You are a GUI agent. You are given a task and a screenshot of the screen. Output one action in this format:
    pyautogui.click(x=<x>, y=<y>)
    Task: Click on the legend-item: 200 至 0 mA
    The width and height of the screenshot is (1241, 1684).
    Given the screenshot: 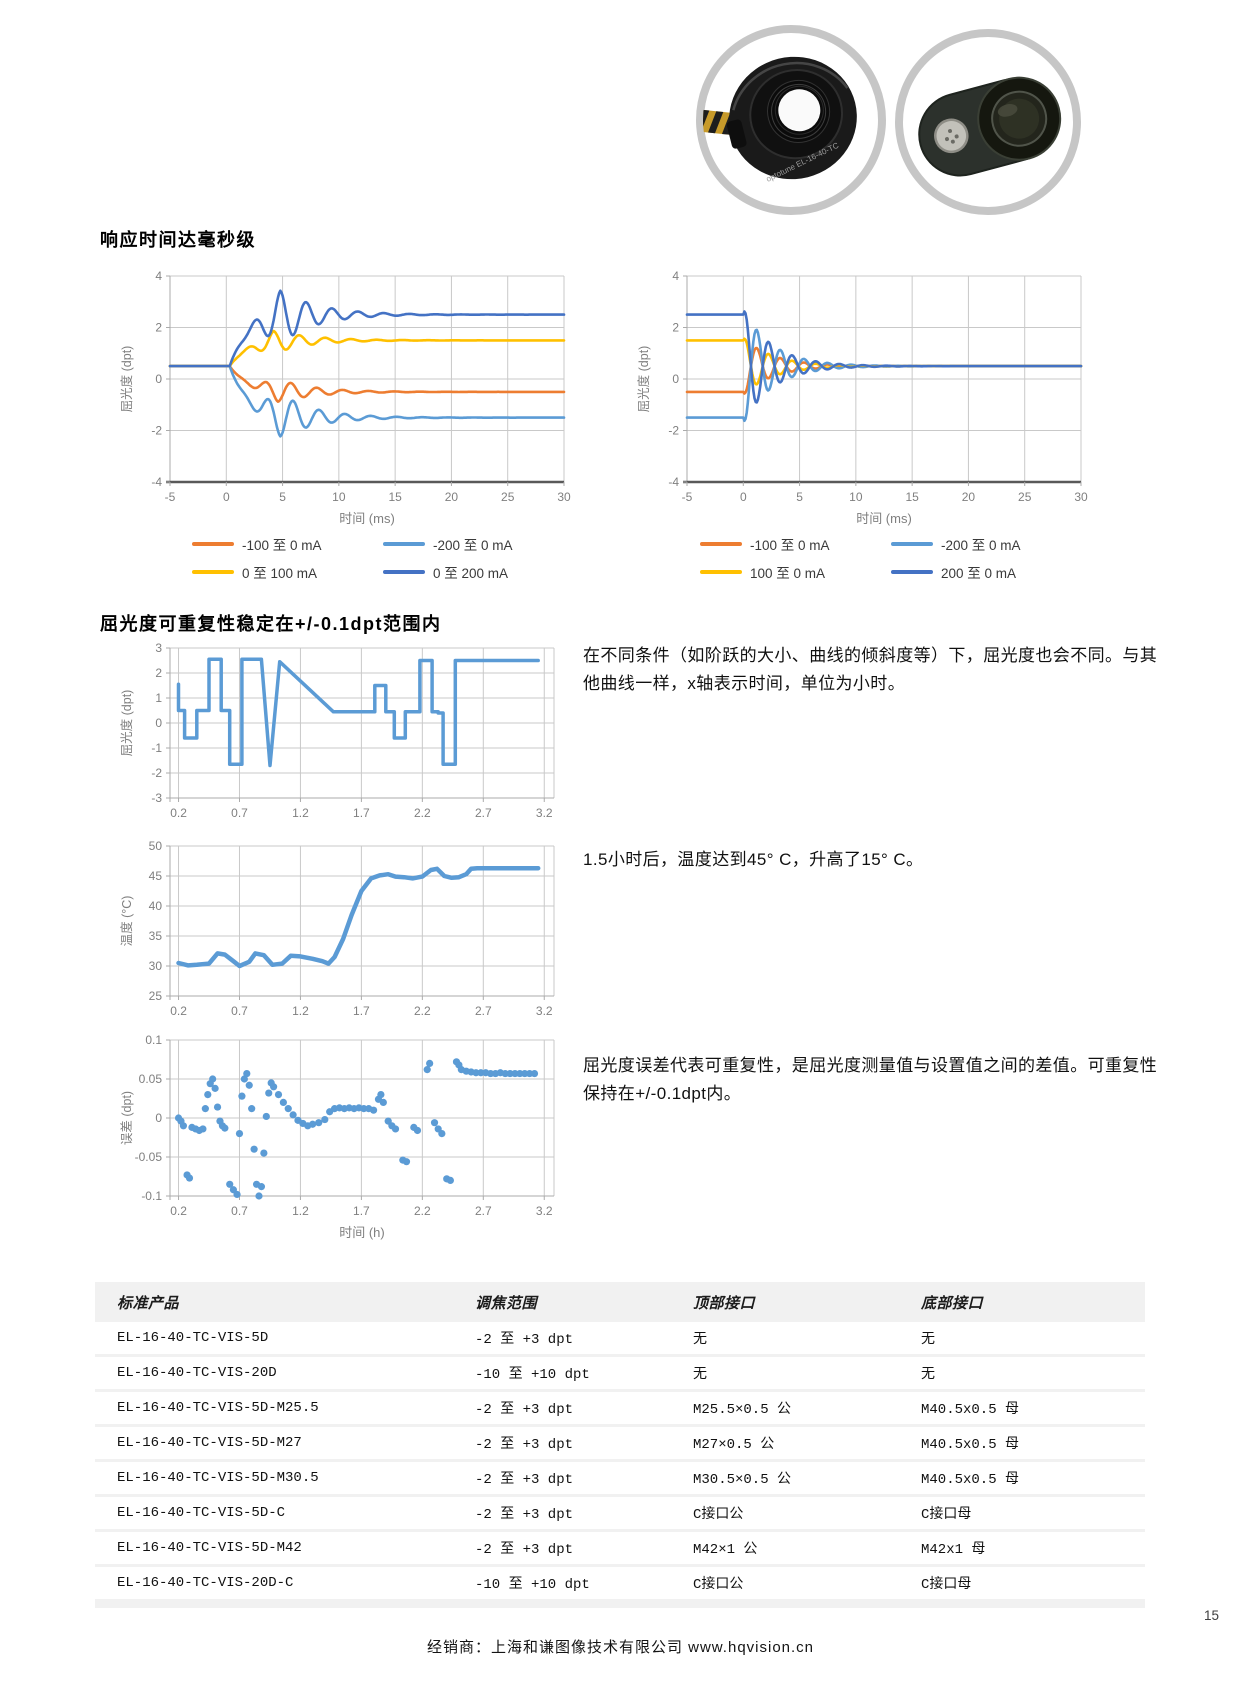 What is the action you would take?
    pyautogui.click(x=979, y=572)
    